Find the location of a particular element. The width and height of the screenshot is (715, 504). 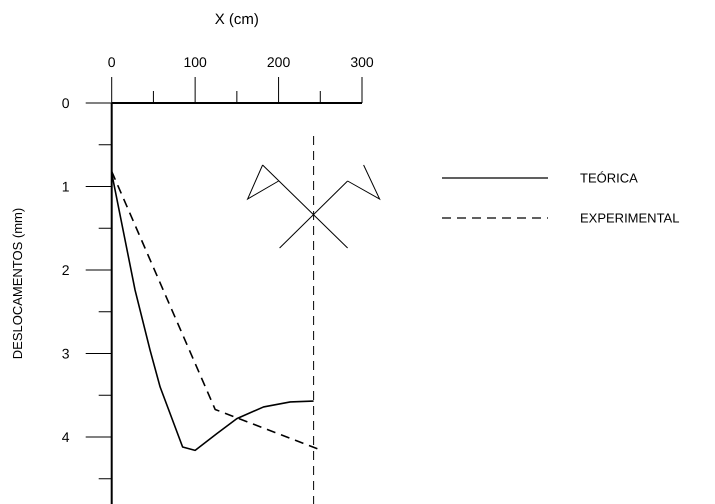

text: EXPERIMENTAL is located at coordinates (630, 218).